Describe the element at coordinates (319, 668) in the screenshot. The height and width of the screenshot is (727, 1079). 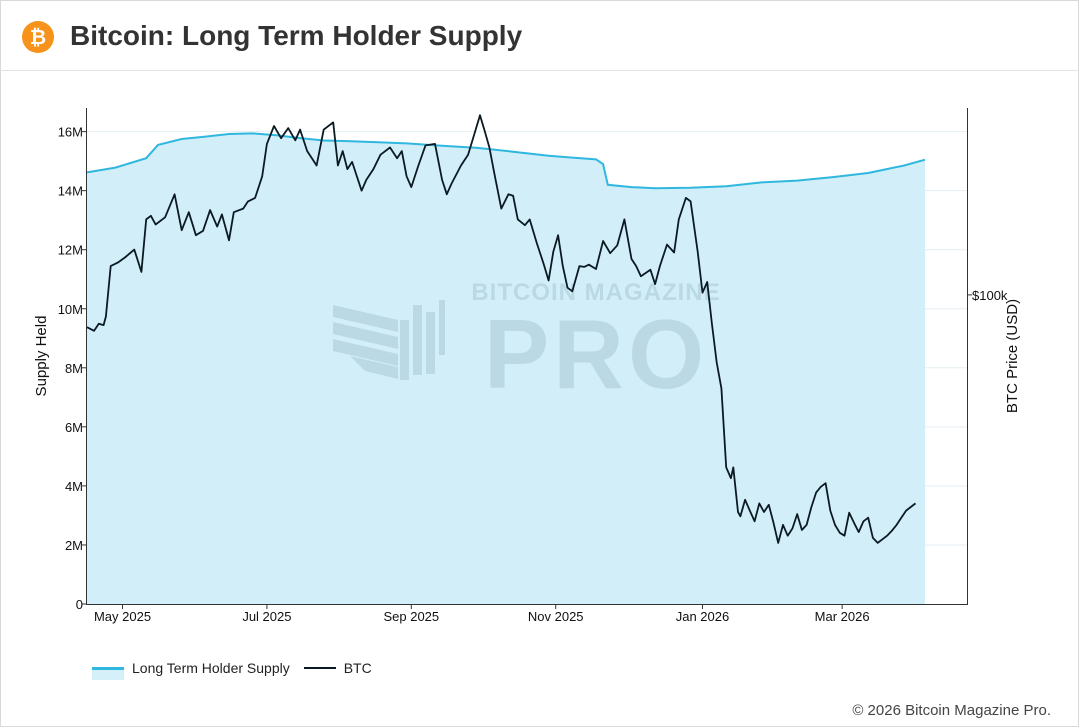
I see `legend-swatch-btc` at that location.